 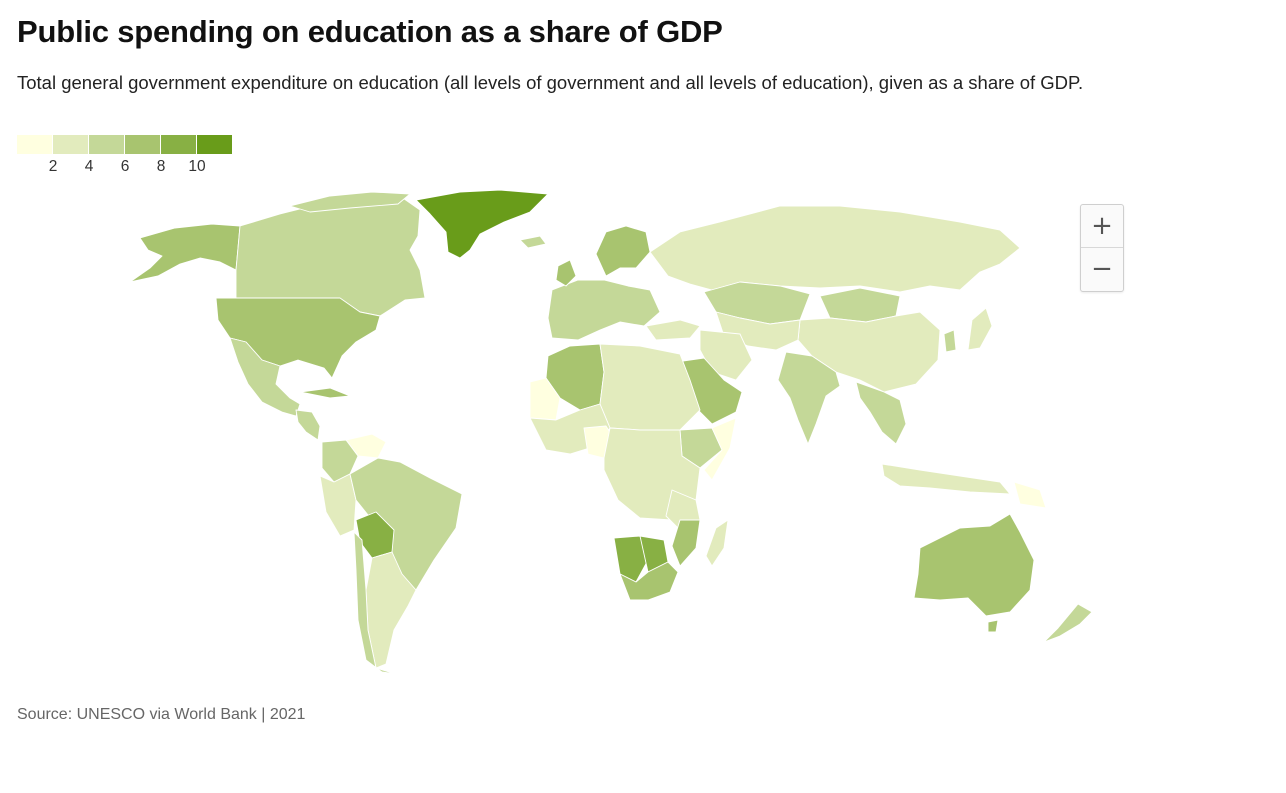 What do you see at coordinates (974, 565) in the screenshot?
I see `country-australia` at bounding box center [974, 565].